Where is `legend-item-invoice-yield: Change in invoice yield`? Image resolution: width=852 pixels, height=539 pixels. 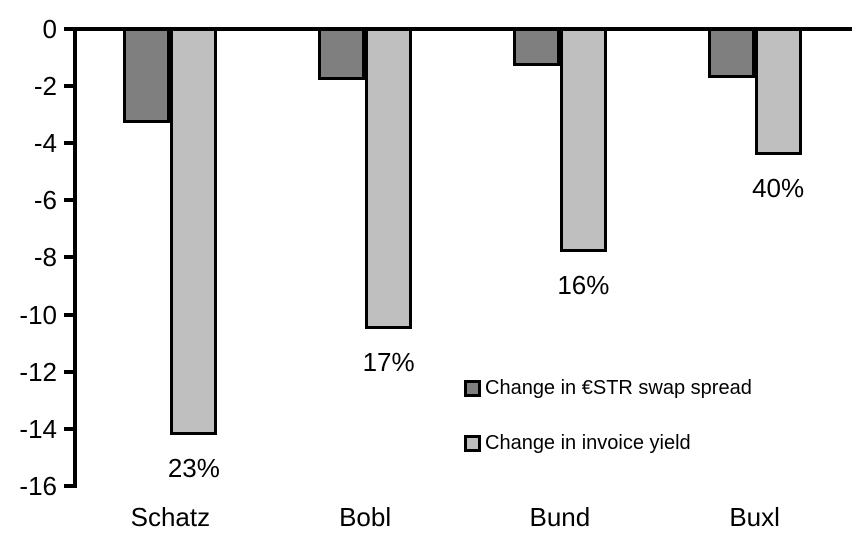 legend-item-invoice-yield: Change in invoice yield is located at coordinates (577, 443).